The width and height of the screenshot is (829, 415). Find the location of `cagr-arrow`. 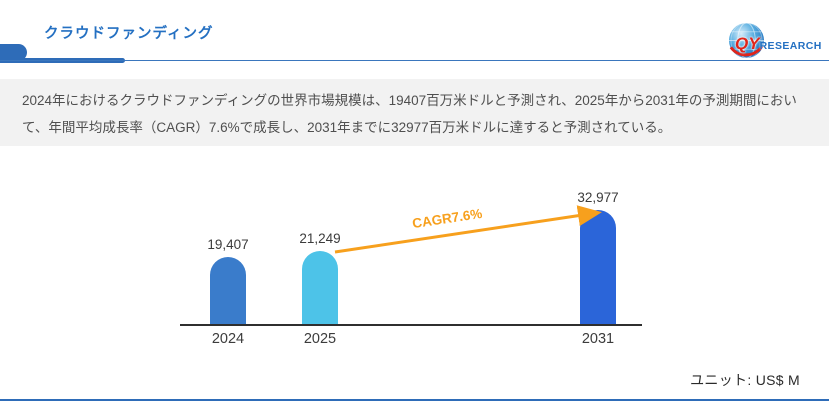

cagr-arrow is located at coordinates (468, 229).